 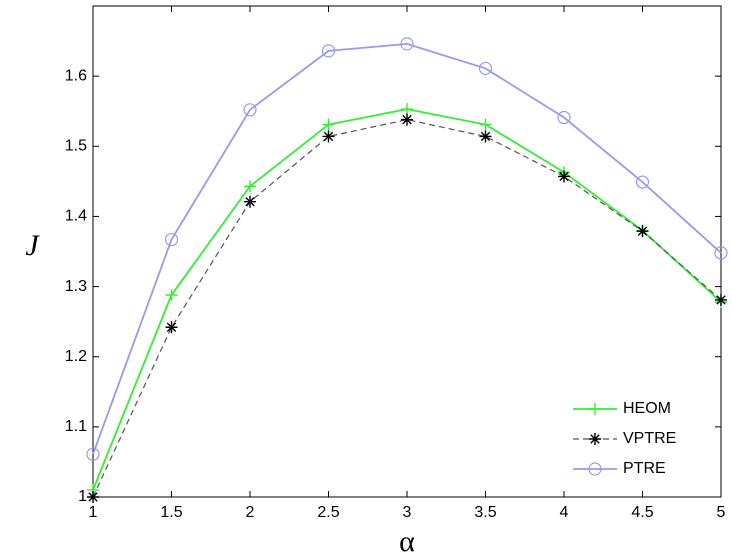 What do you see at coordinates (649, 438) in the screenshot?
I see `legend-label: VPTRE` at bounding box center [649, 438].